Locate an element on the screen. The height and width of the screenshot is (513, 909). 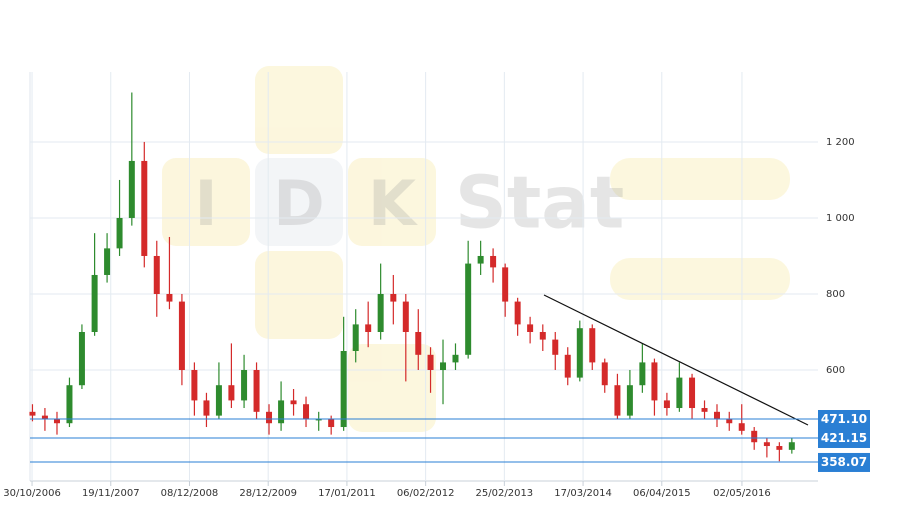
x-tick-label: 28/12/2009 is located at coordinates (268, 493).